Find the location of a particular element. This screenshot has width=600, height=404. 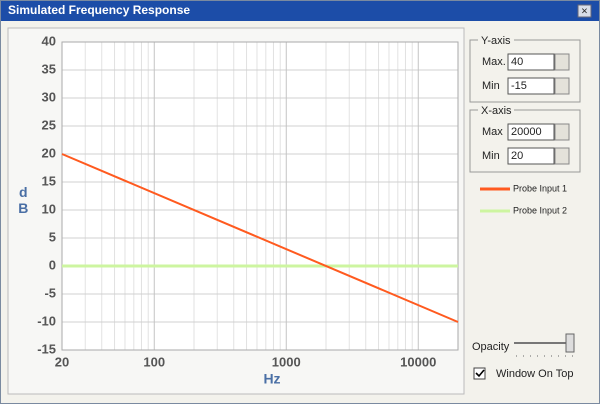

y-tick-label: 0 is located at coordinates (52, 264).